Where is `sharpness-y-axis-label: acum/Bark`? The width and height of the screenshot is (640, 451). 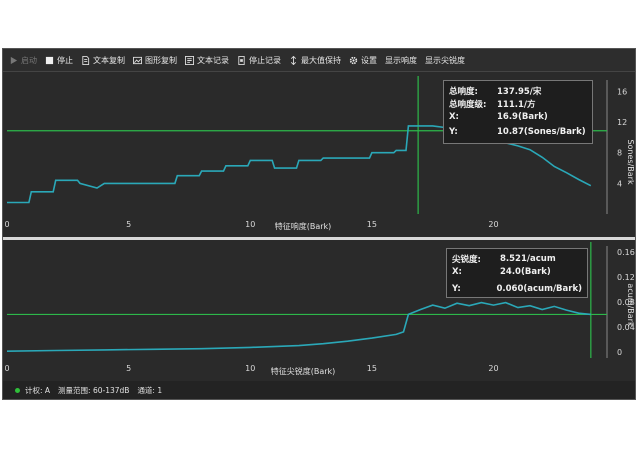 sharpness-y-axis-label: acum/Bark is located at coordinates (630, 305).